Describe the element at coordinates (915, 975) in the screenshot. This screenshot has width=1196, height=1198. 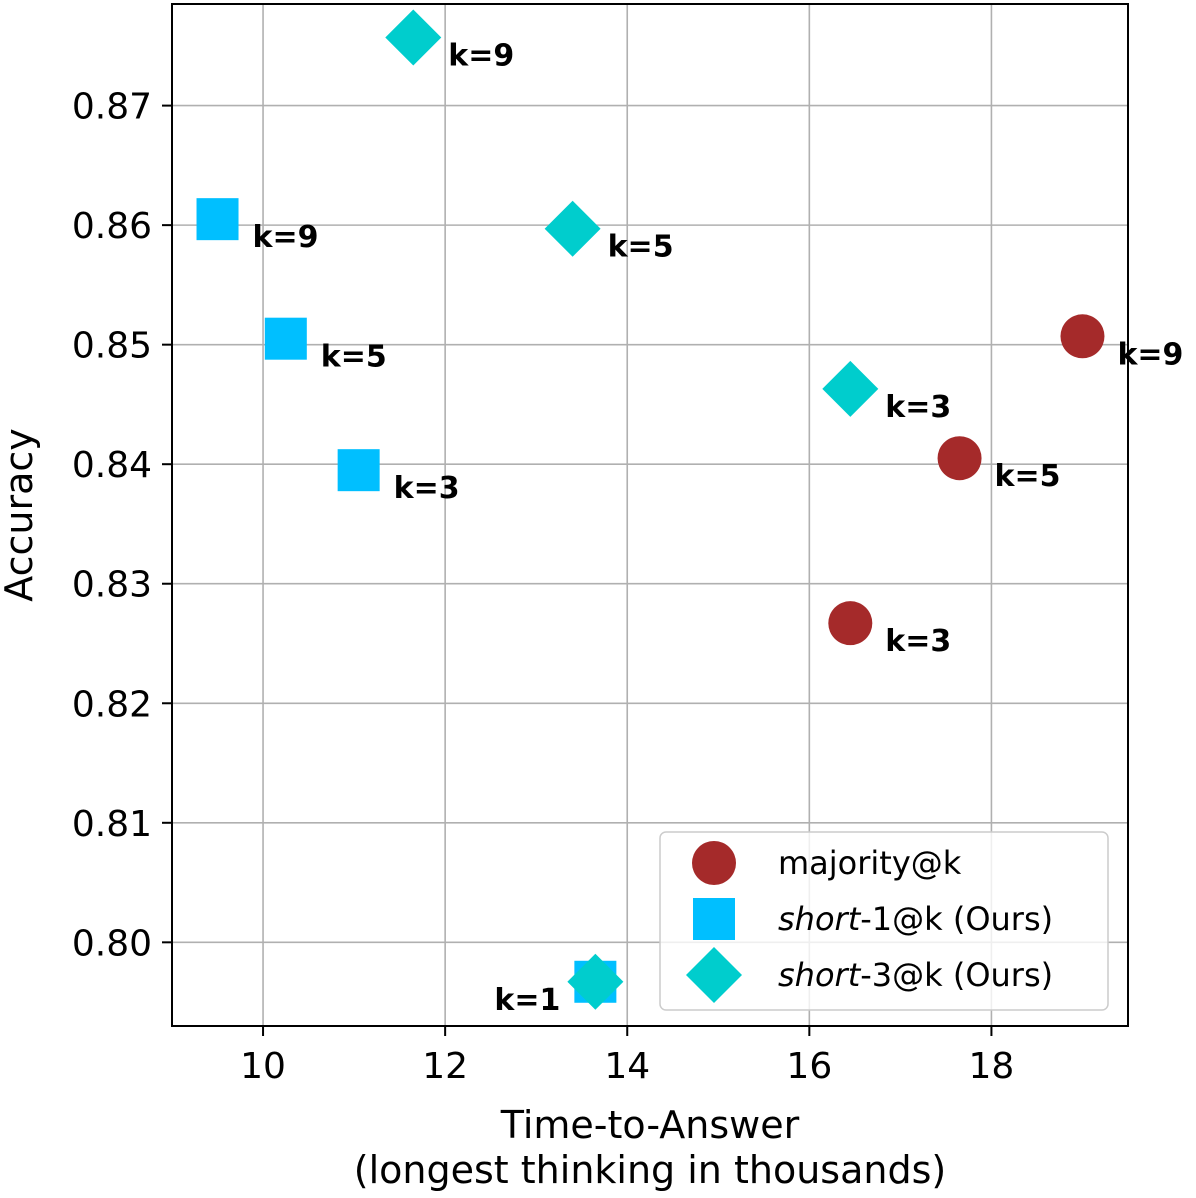
I see `legend-label: short-3@k (Ours)` at that location.